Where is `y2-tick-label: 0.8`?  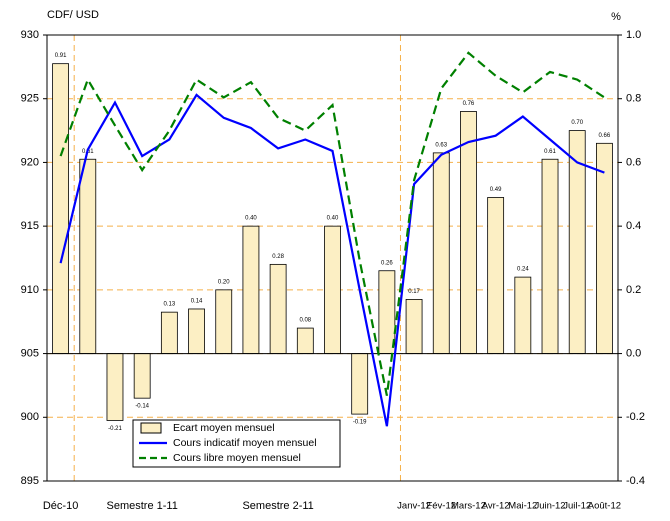 y2-tick-label: 0.8 is located at coordinates (633, 99).